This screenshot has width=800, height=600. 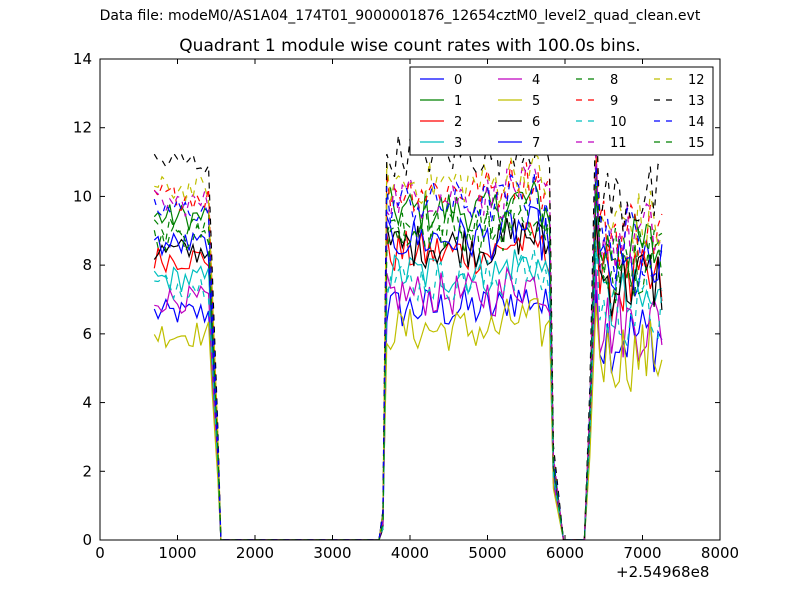 I want to click on legend-label-6: 6, so click(x=536, y=122).